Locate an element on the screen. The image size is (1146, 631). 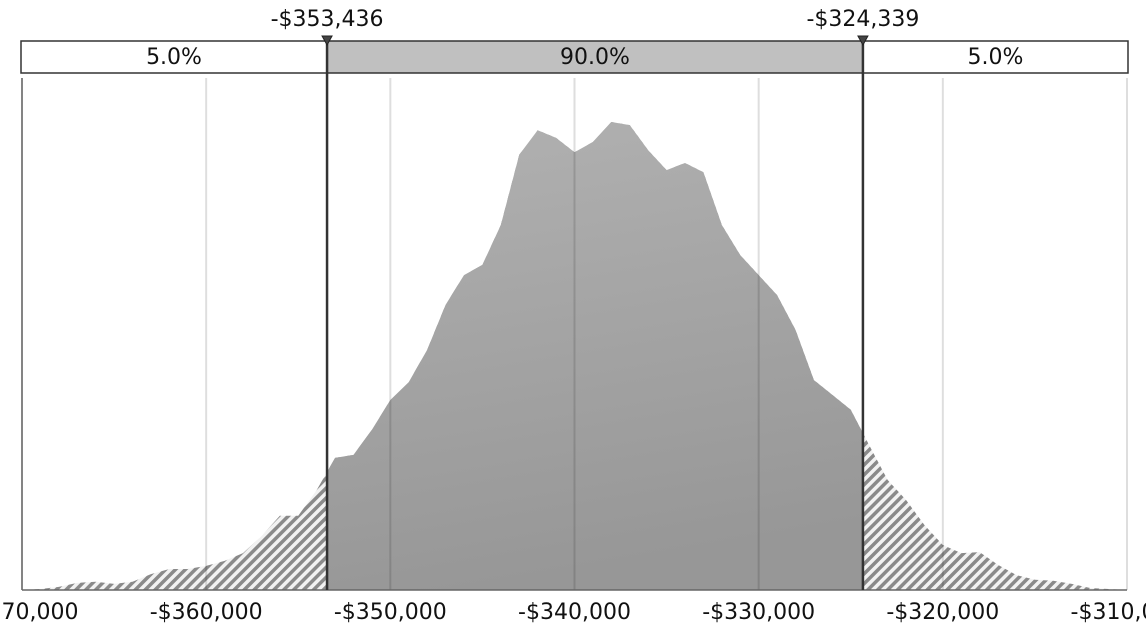
x-tick-label: -$340,000 is located at coordinates (574, 612).